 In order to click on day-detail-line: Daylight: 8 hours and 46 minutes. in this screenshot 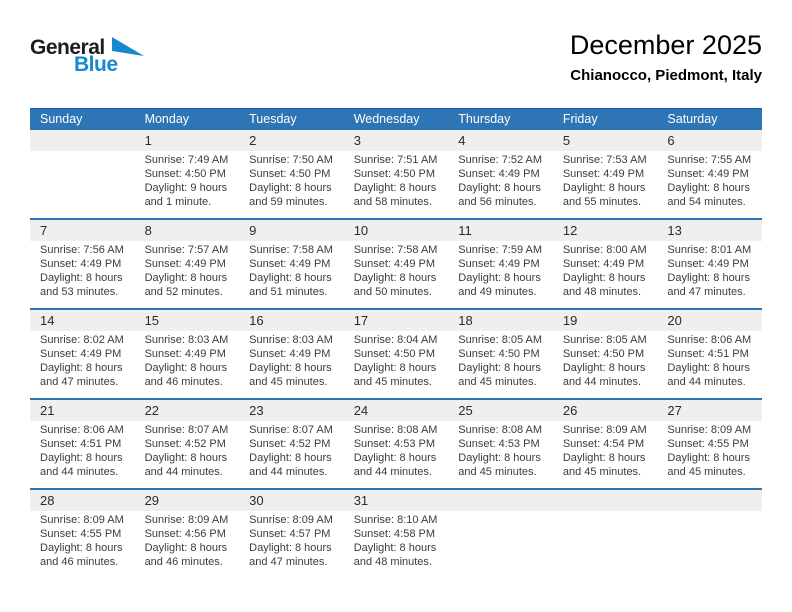, I will do `click(186, 375)`.